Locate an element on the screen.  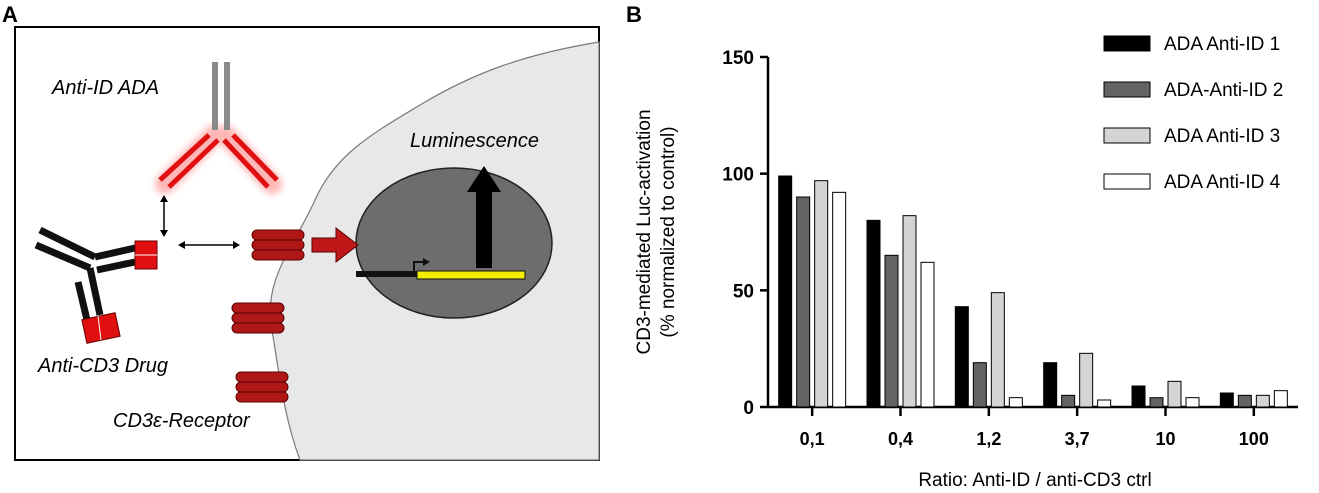
anti-cd3-drug-label: Anti-CD3 Drug is located at coordinates (102, 366).